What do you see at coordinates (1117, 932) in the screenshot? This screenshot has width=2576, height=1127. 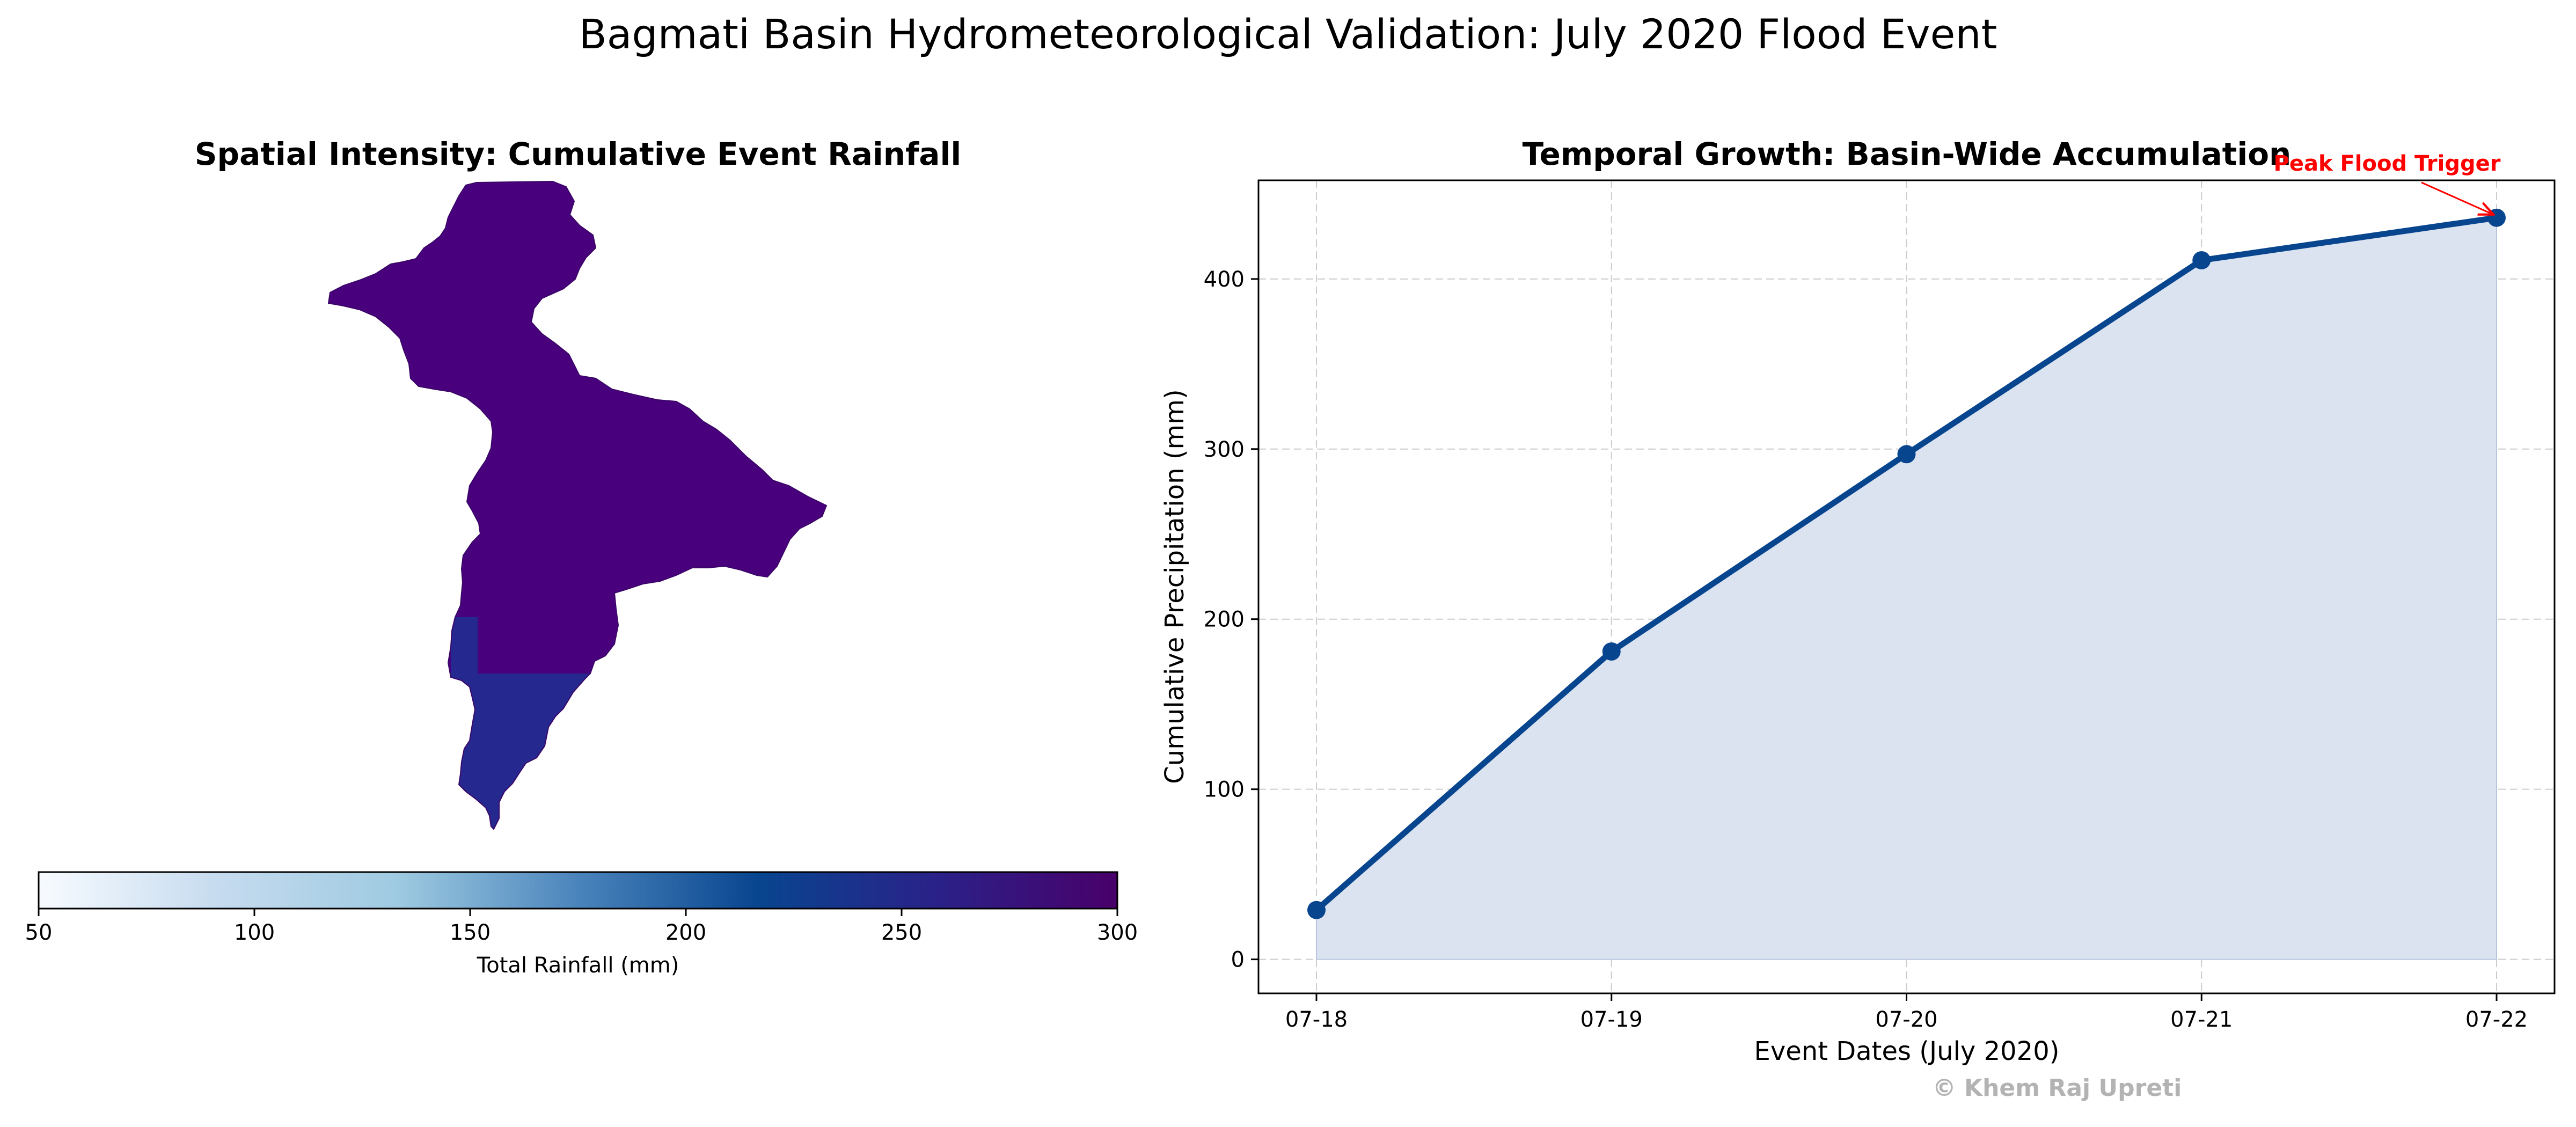 I see `colorbar-tick-label: 300` at bounding box center [1117, 932].